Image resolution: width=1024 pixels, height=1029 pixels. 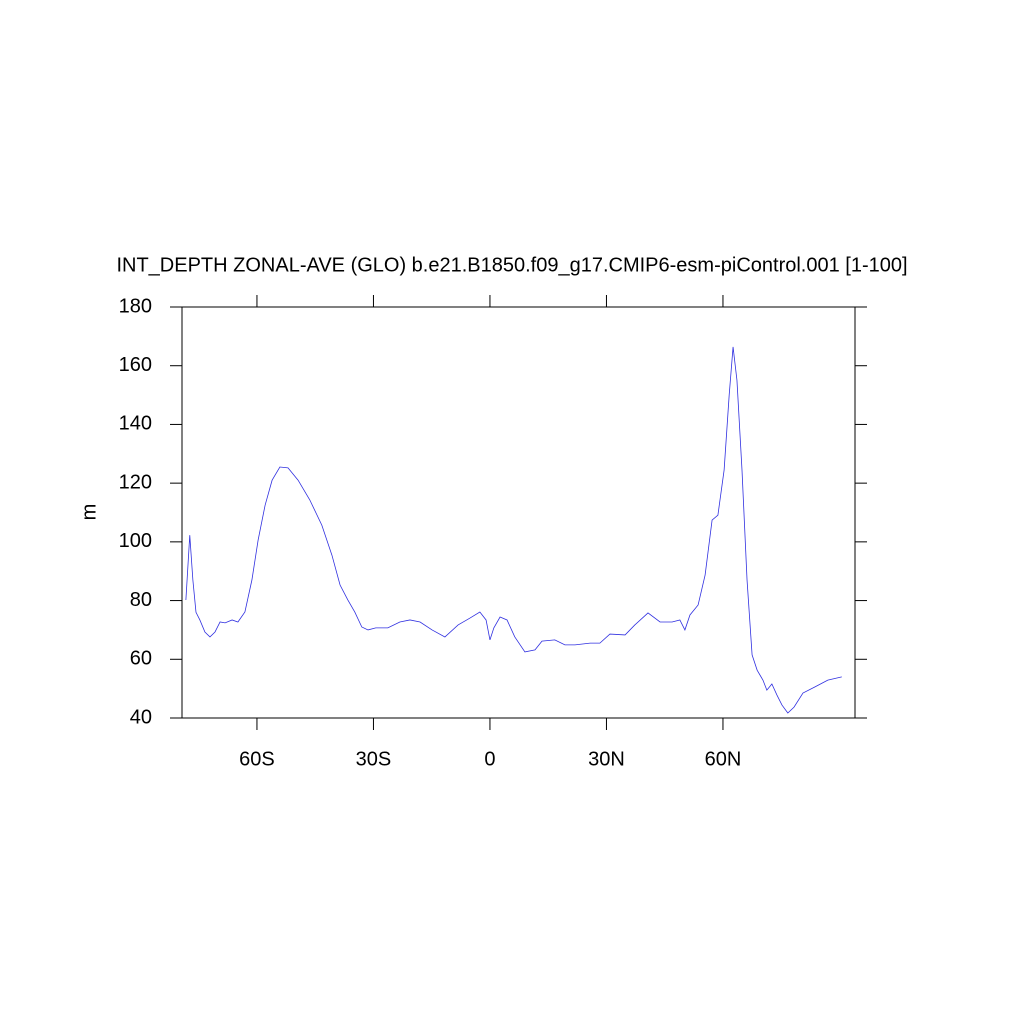 What do you see at coordinates (135, 365) in the screenshot?
I see `y-tick-label: 160` at bounding box center [135, 365].